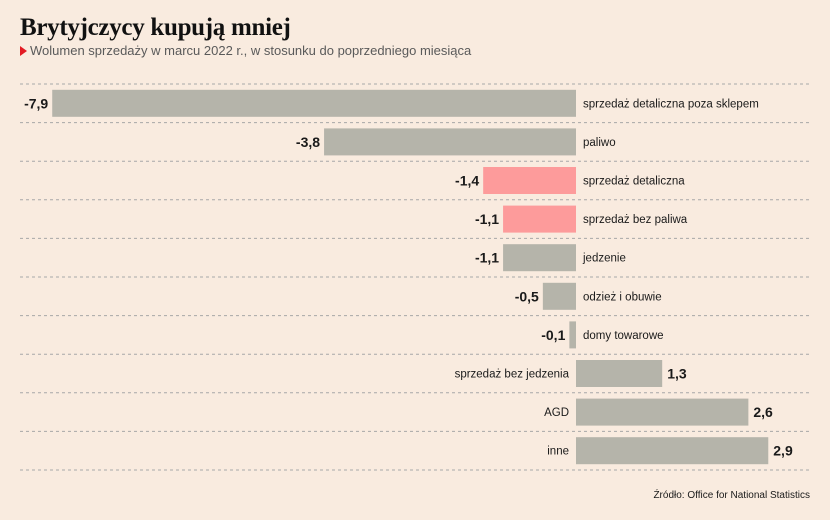  Describe the element at coordinates (763, 412) in the screenshot. I see `value-label: 2,6` at that location.